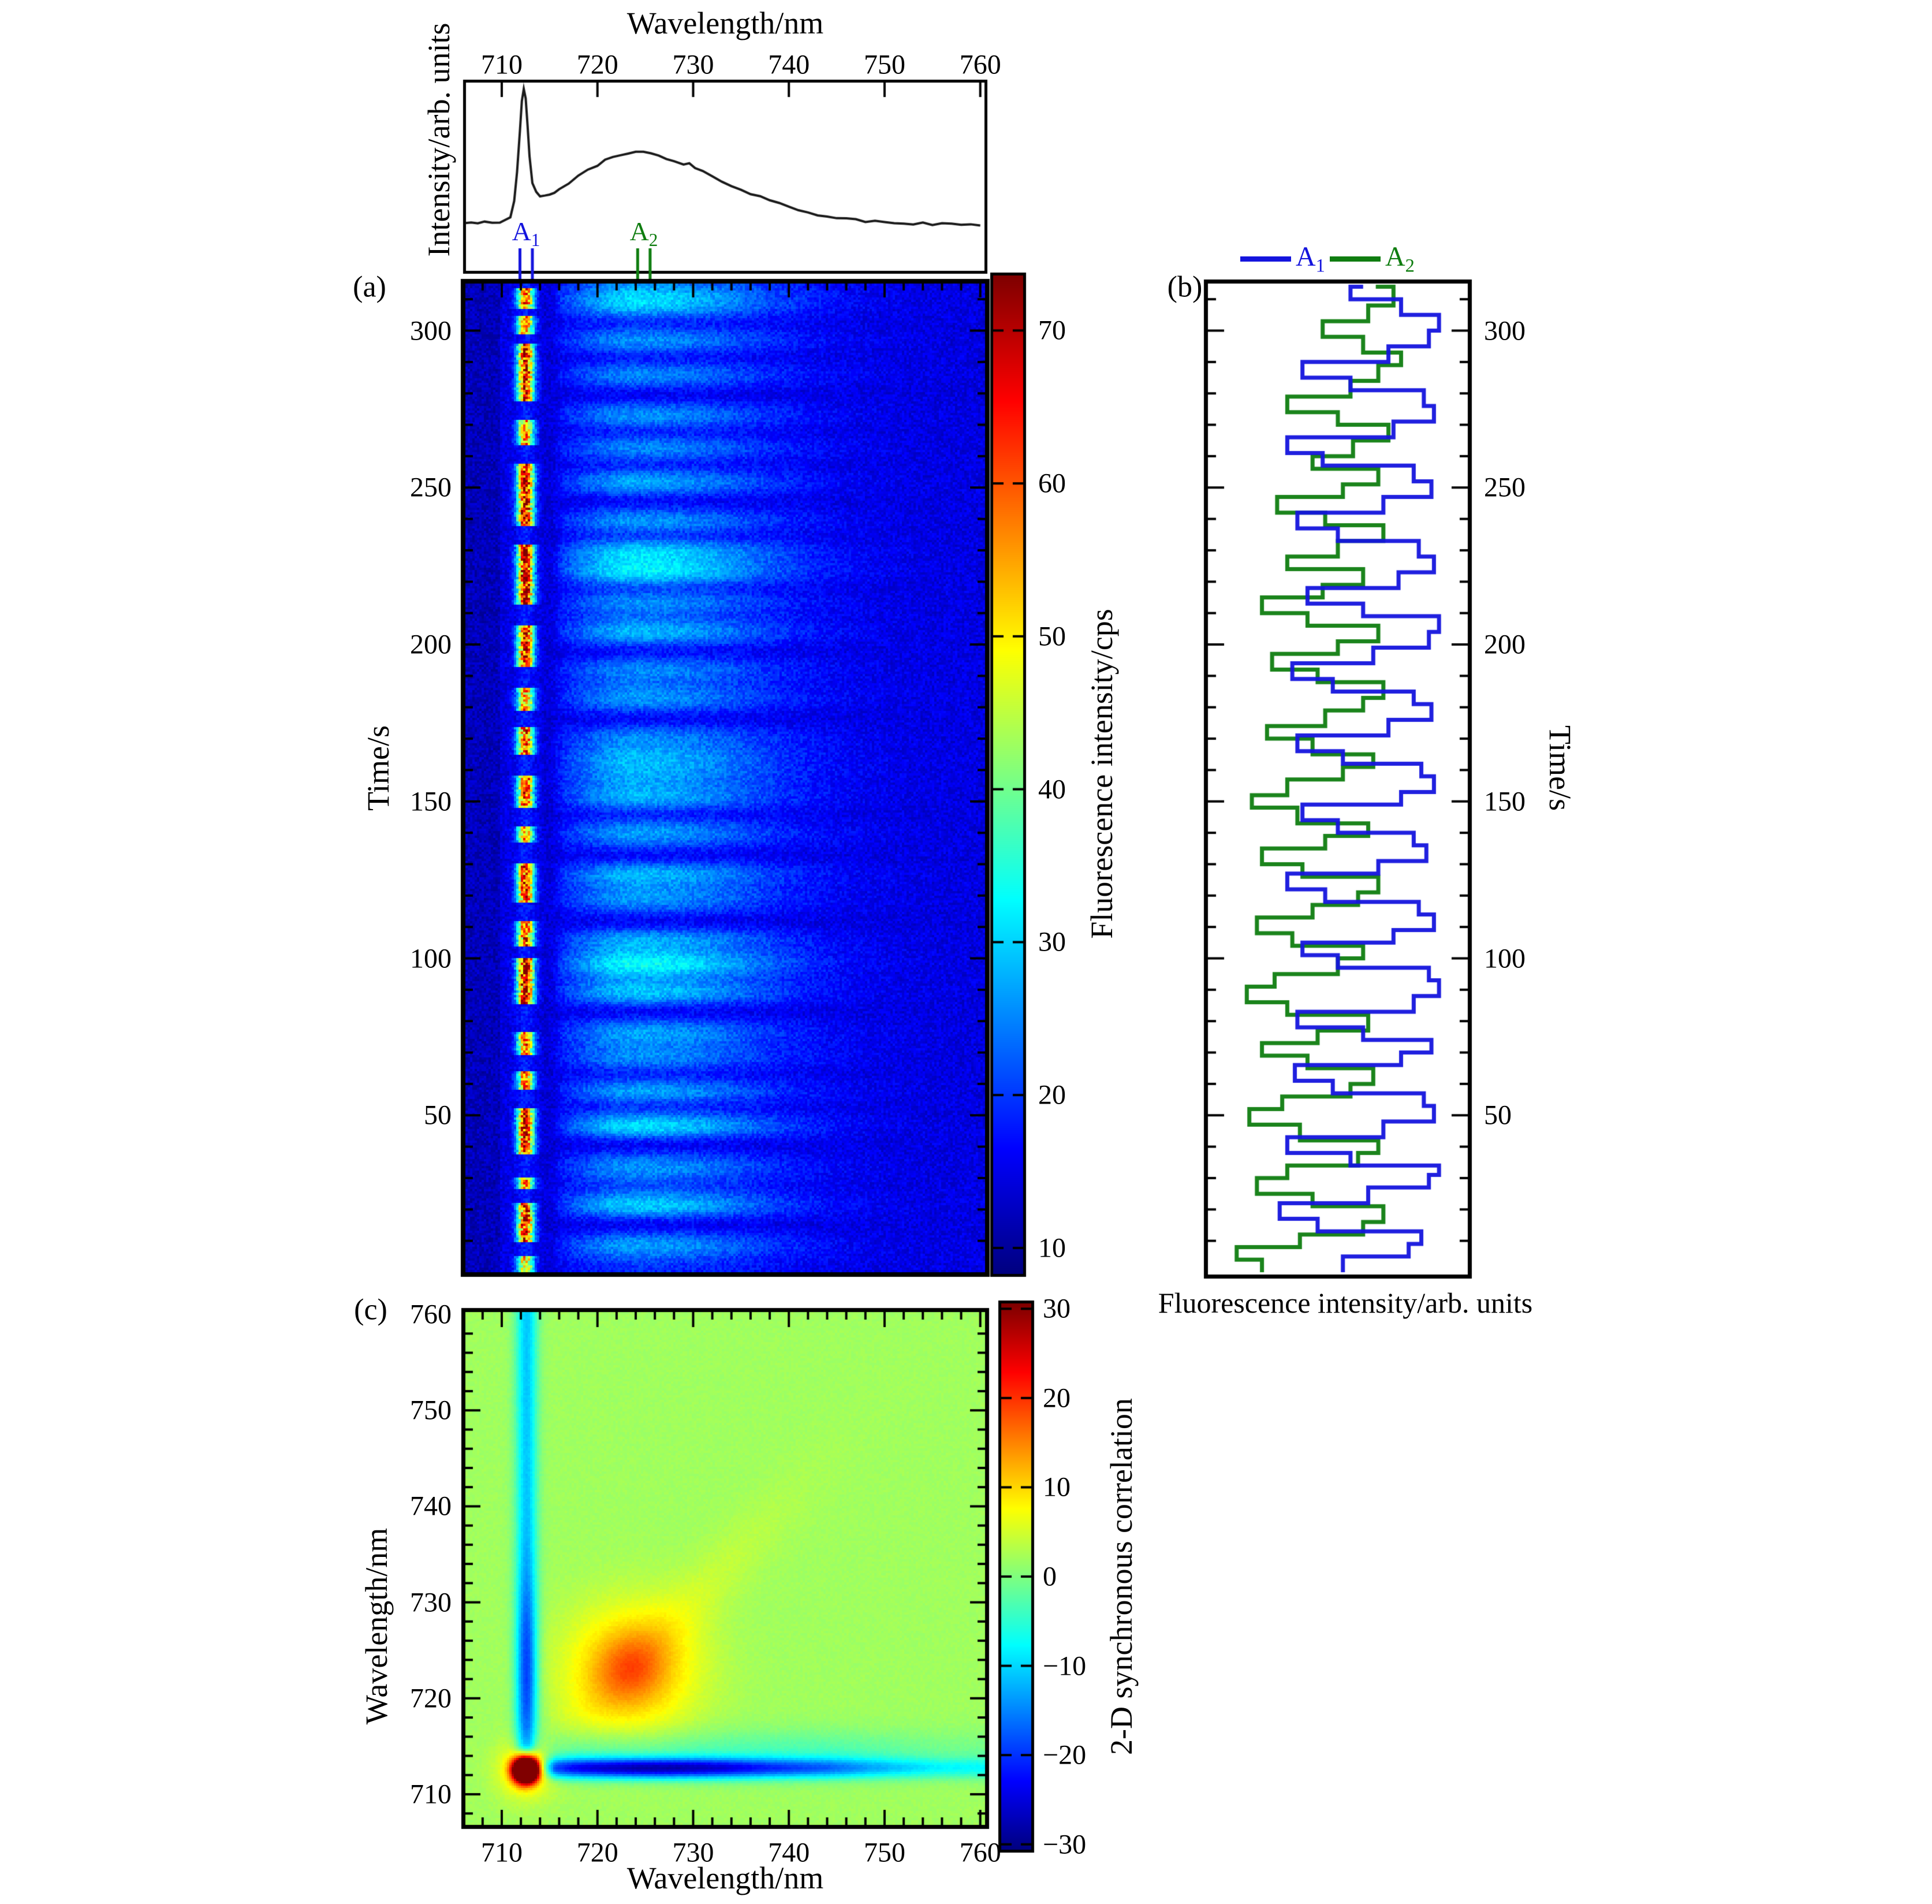 The width and height of the screenshot is (1932, 1904). I want to click on panel-b-xlabel: Fluorescence intensity/arb. units, so click(1345, 1303).